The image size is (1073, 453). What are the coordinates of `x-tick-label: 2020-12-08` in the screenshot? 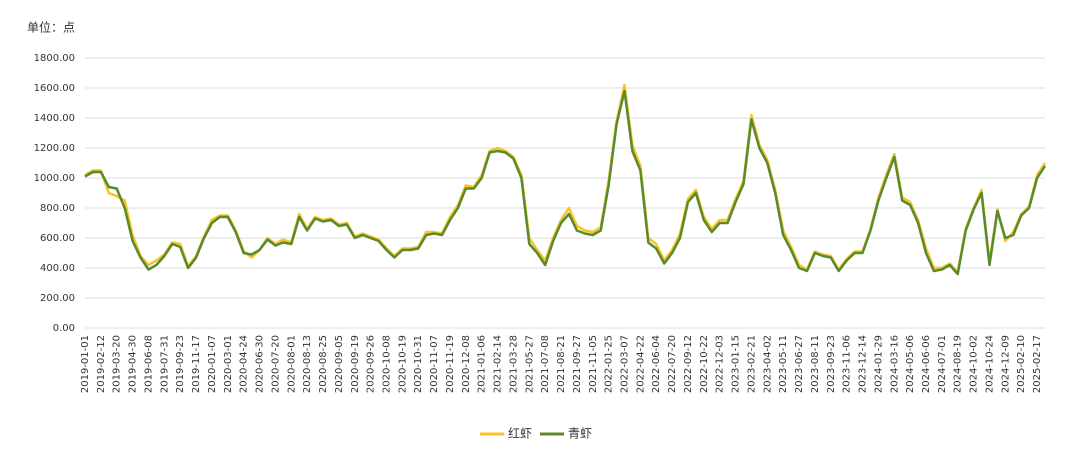 It's located at (466, 364).